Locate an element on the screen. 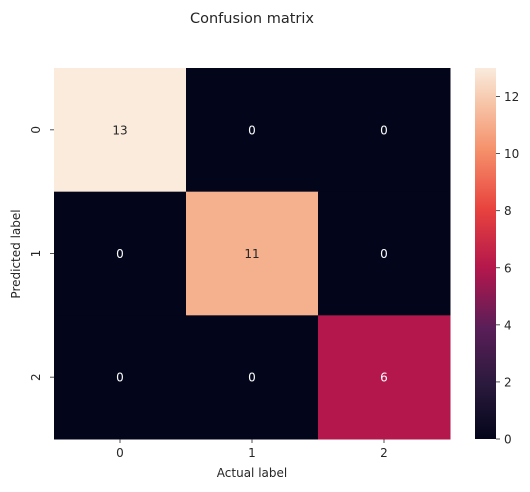  colorbar-tick-label: 2 is located at coordinates (508, 382).